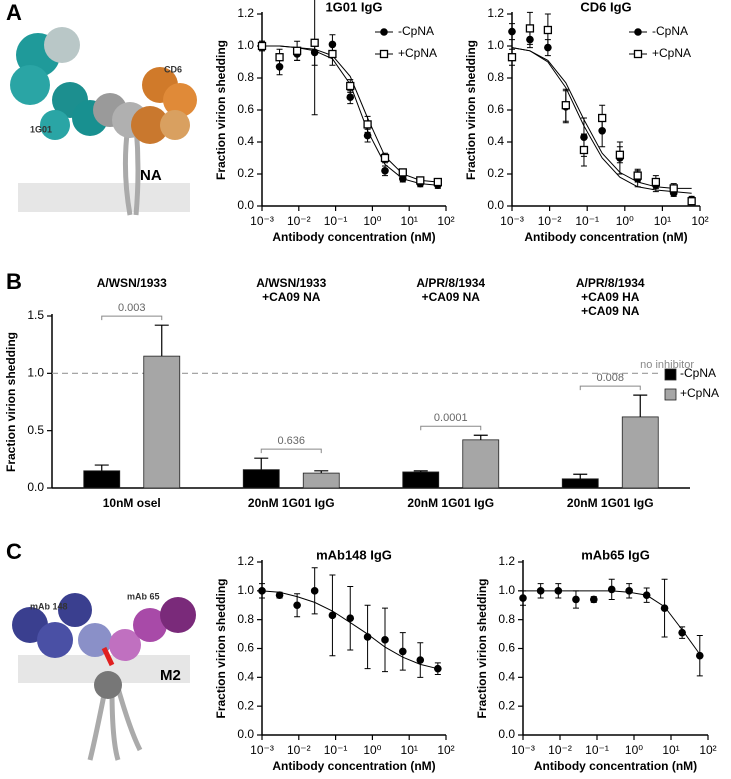 The width and height of the screenshot is (731, 779). Describe the element at coordinates (417, 53) in the screenshot. I see `legend-label: +CpNA` at that location.